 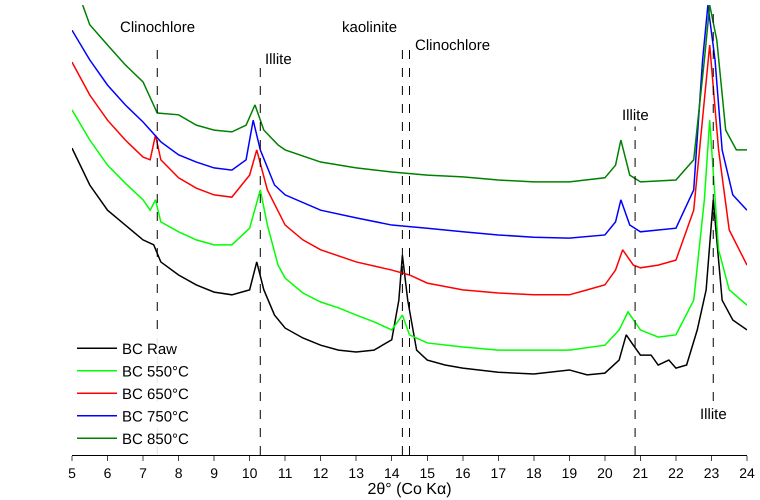 I want to click on legend-label: BC 650°C, so click(x=156, y=395).